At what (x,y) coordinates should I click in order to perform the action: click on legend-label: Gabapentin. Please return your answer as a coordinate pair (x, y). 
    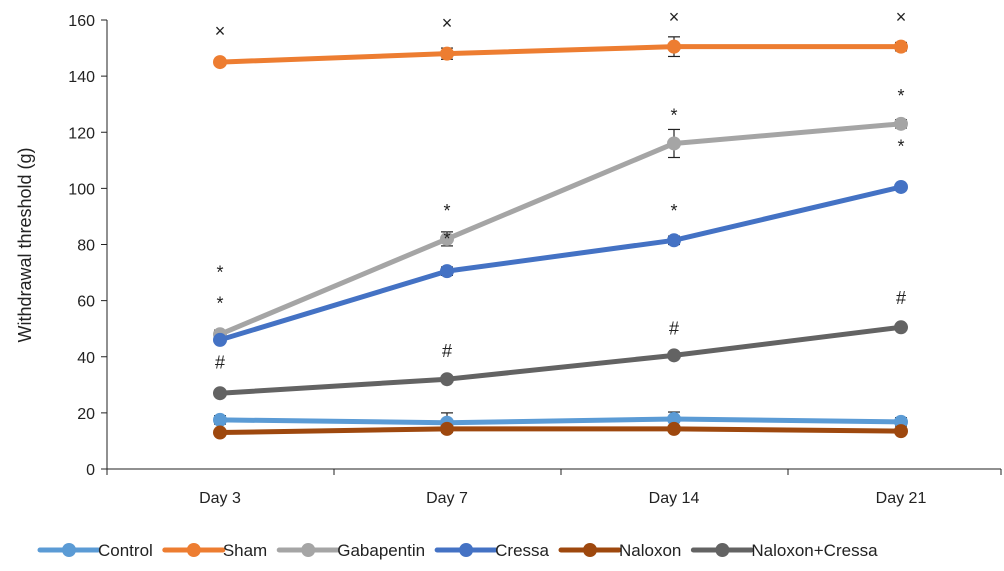
    Looking at the image, I should click on (381, 550).